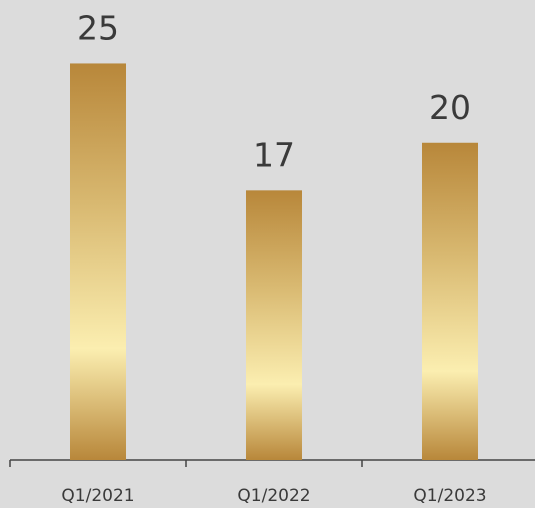  Describe the element at coordinates (273, 496) in the screenshot. I see `x-tick-label: Q1/2022` at that location.